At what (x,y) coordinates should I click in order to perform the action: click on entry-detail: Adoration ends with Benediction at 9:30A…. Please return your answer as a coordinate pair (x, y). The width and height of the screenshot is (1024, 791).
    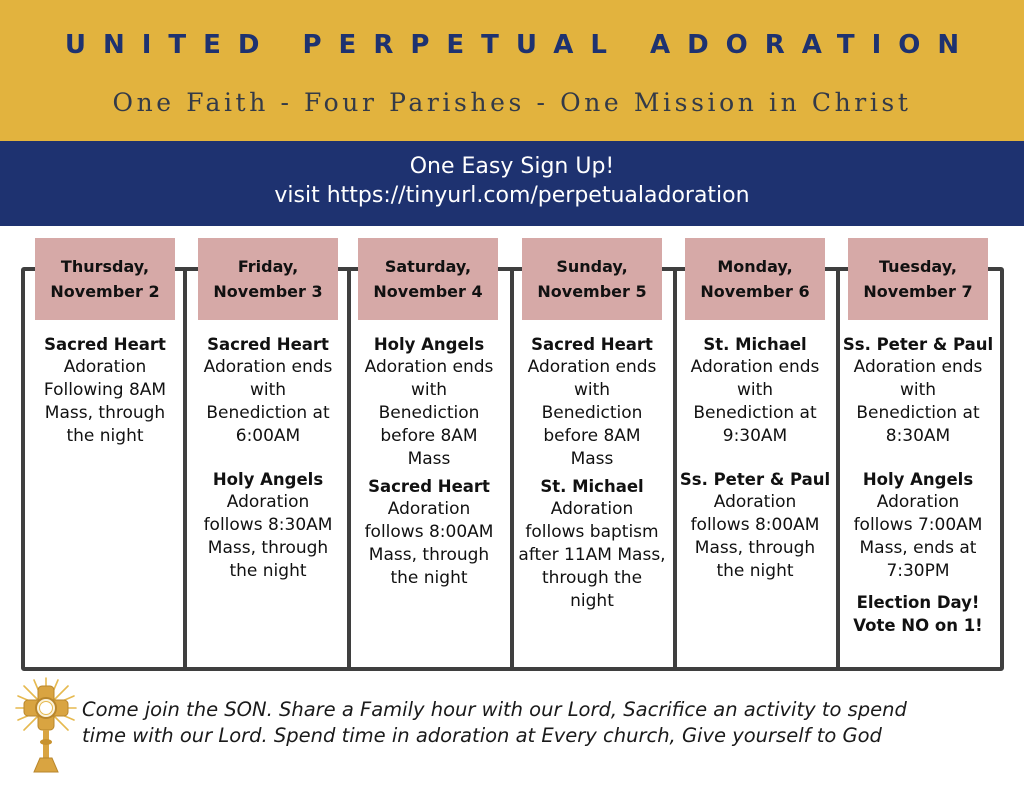
    Looking at the image, I should click on (755, 401).